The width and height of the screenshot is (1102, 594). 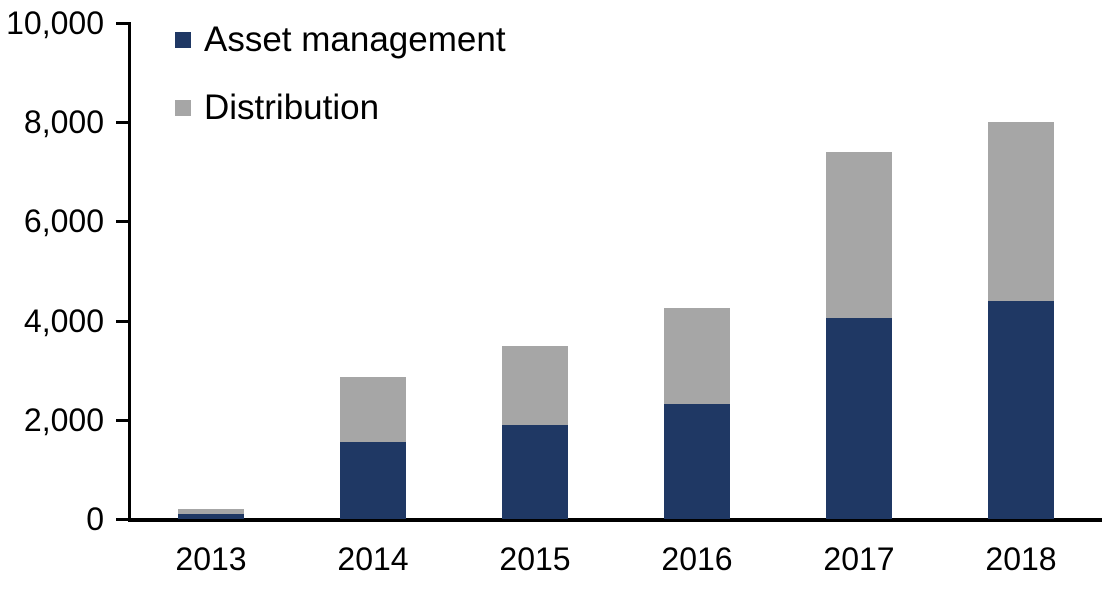 I want to click on legend-item-distribution: Distribution, so click(x=340, y=108).